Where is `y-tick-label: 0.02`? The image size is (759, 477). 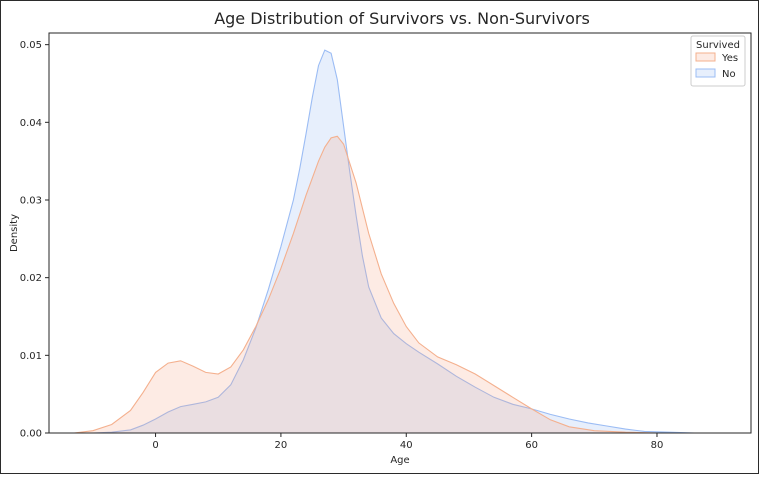 y-tick-label: 0.02 is located at coordinates (31, 278).